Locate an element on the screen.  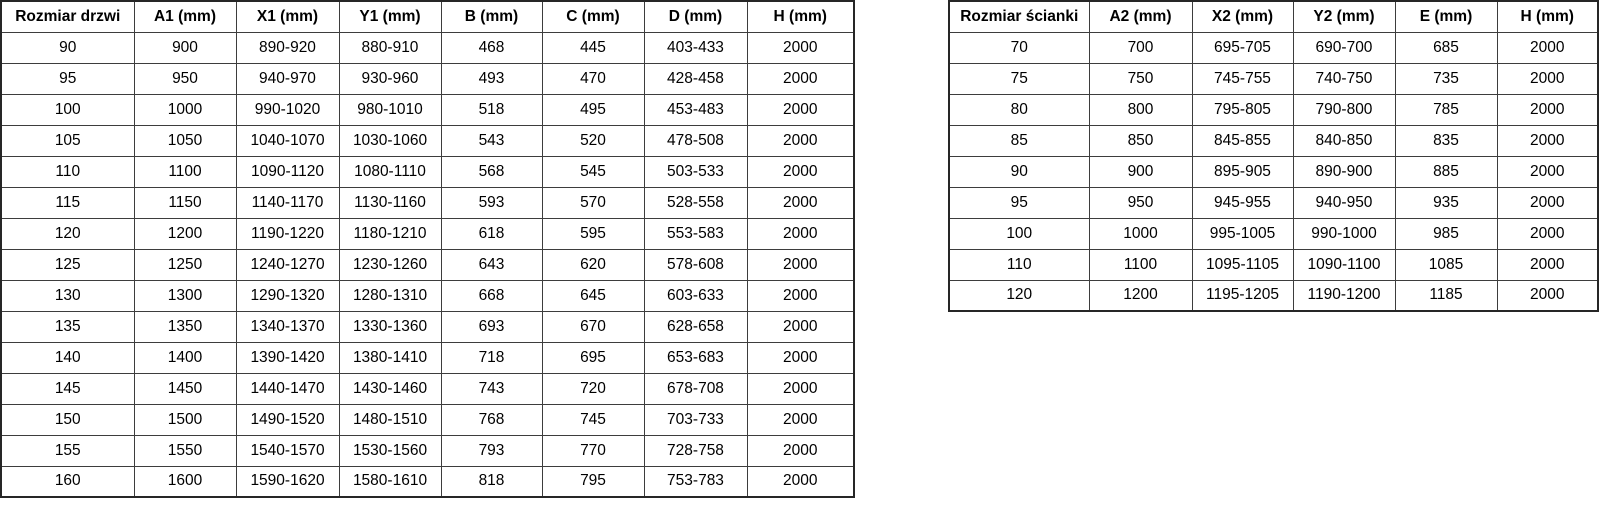
table-cell: 1080-1110 is located at coordinates (390, 171).